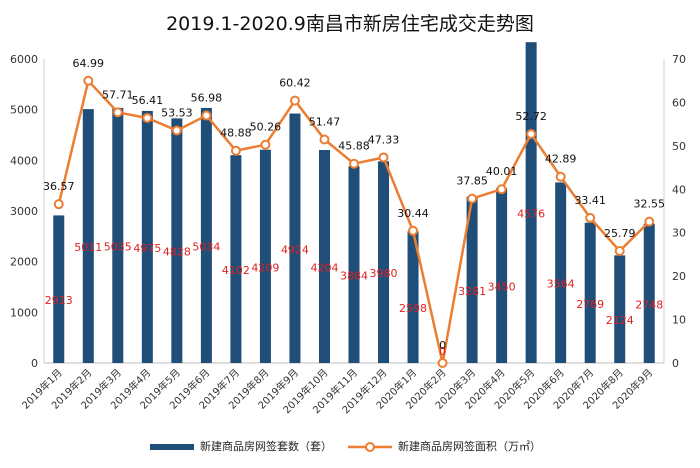 The height and width of the screenshot is (468, 700). Describe the element at coordinates (531, 214) in the screenshot. I see `bar-data-label: 4576` at that location.